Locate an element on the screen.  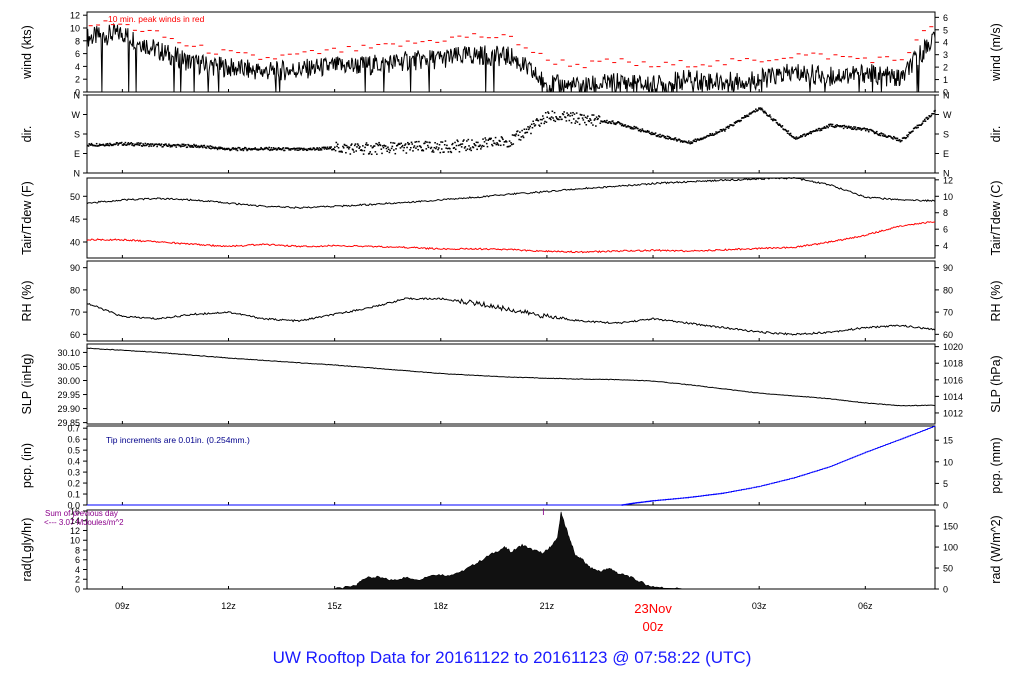
y-tick-label-left: 30.05 is located at coordinates (68, 367).